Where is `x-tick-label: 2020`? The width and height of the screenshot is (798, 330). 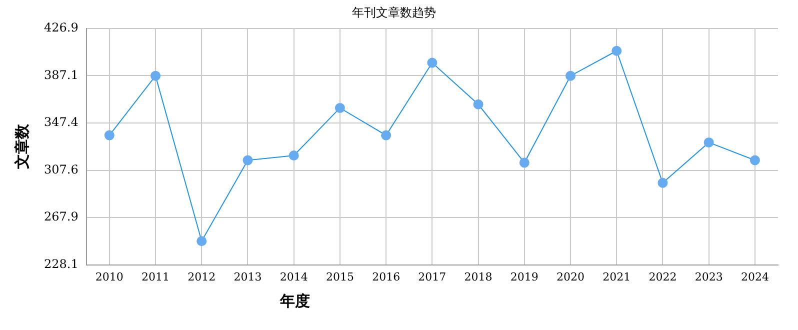
x-tick-label: 2020 is located at coordinates (570, 277).